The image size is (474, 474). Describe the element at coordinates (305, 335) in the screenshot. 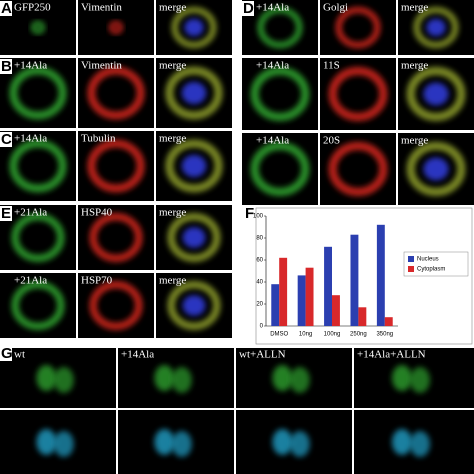

I see `x-tick-label: 10ng` at that location.